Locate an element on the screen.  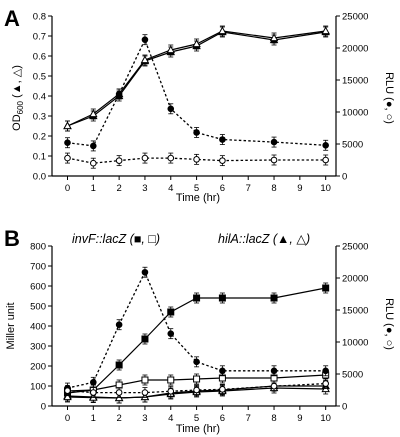
legend-invf: invF::lacZ (■, □) is located at coordinates (116, 239).